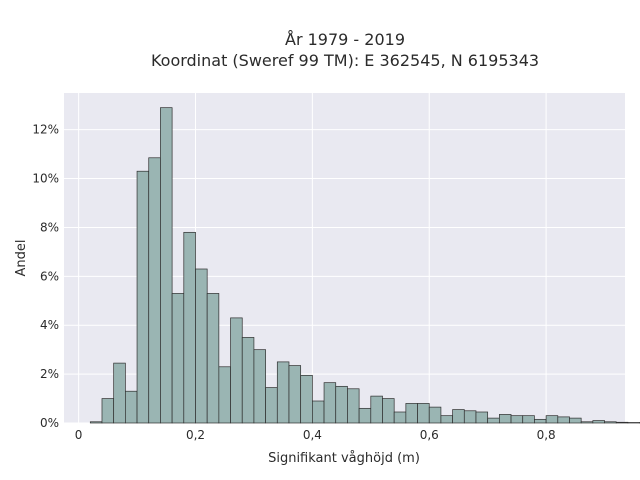 The image size is (640, 480). I want to click on y-tick-label: 10%, so click(45, 179).